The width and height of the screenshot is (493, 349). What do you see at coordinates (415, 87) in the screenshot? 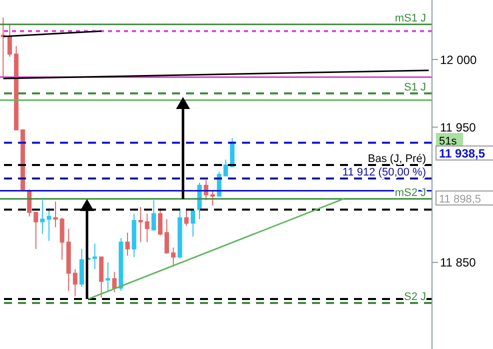
I see `ref-line-label: S1 J` at bounding box center [415, 87].